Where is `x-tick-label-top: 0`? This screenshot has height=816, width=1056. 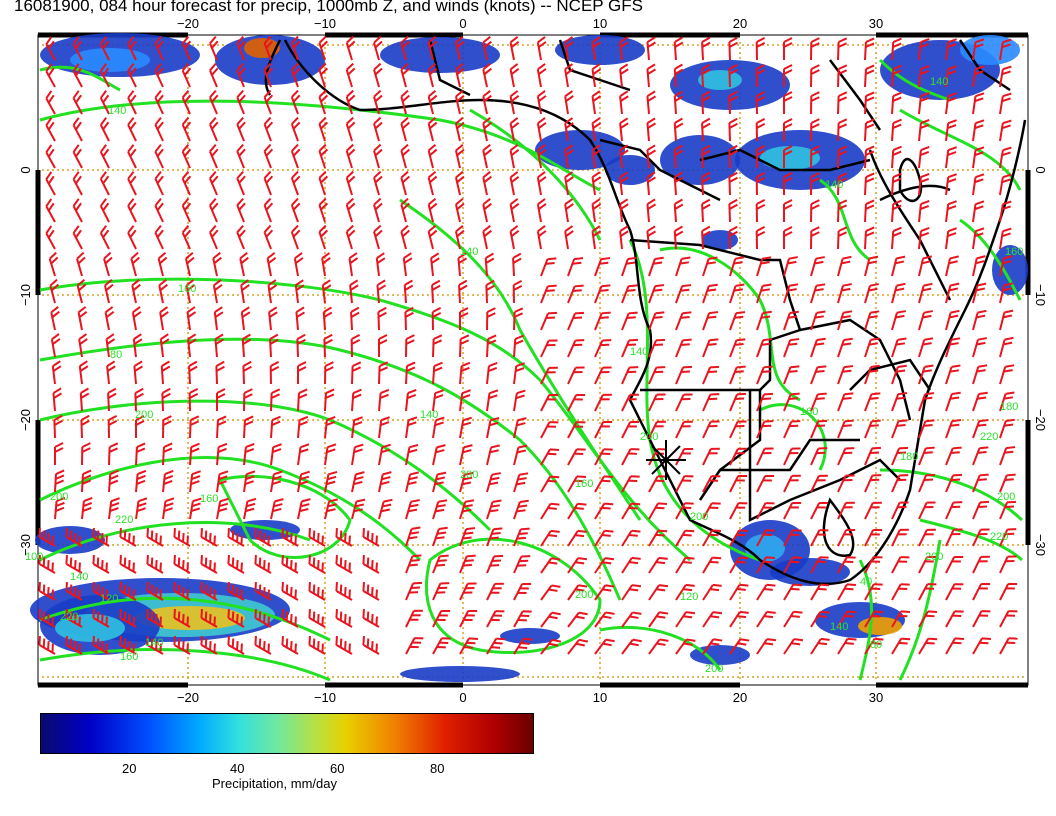 x-tick-label-top: 0 is located at coordinates (462, 23).